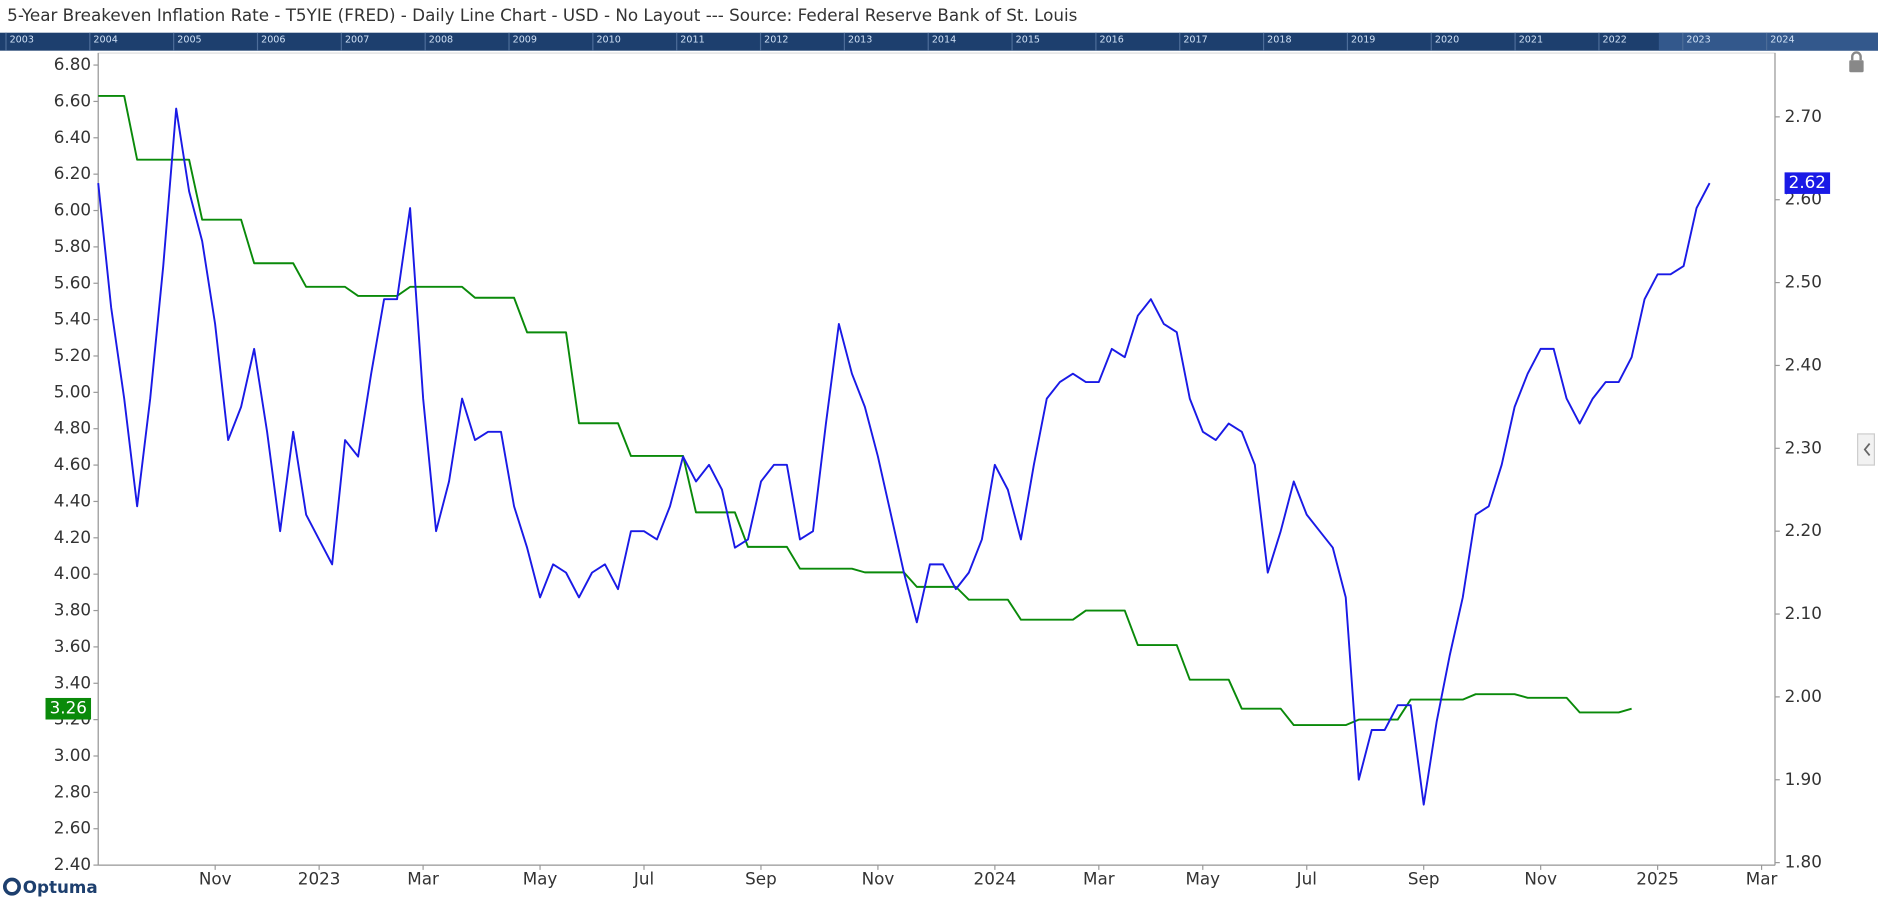  What do you see at coordinates (72, 137) in the screenshot?
I see `y-tick-label: 6.40` at bounding box center [72, 137].